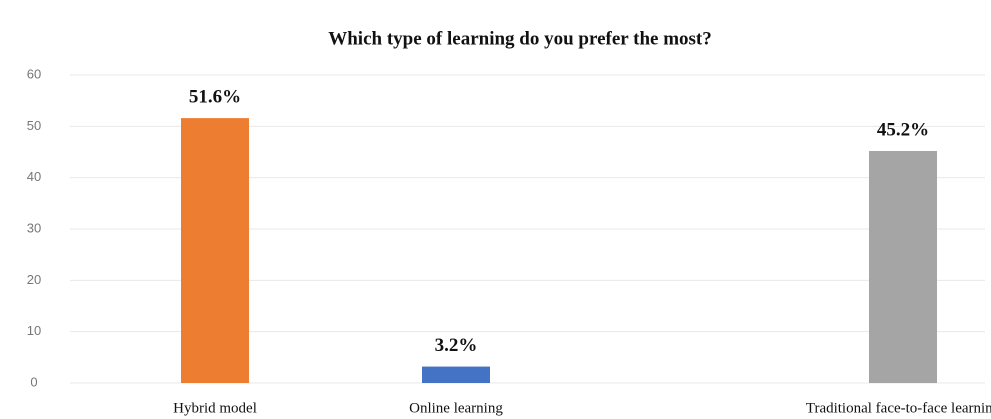 The image size is (991, 419). I want to click on y-tick-label: 20, so click(34, 279).